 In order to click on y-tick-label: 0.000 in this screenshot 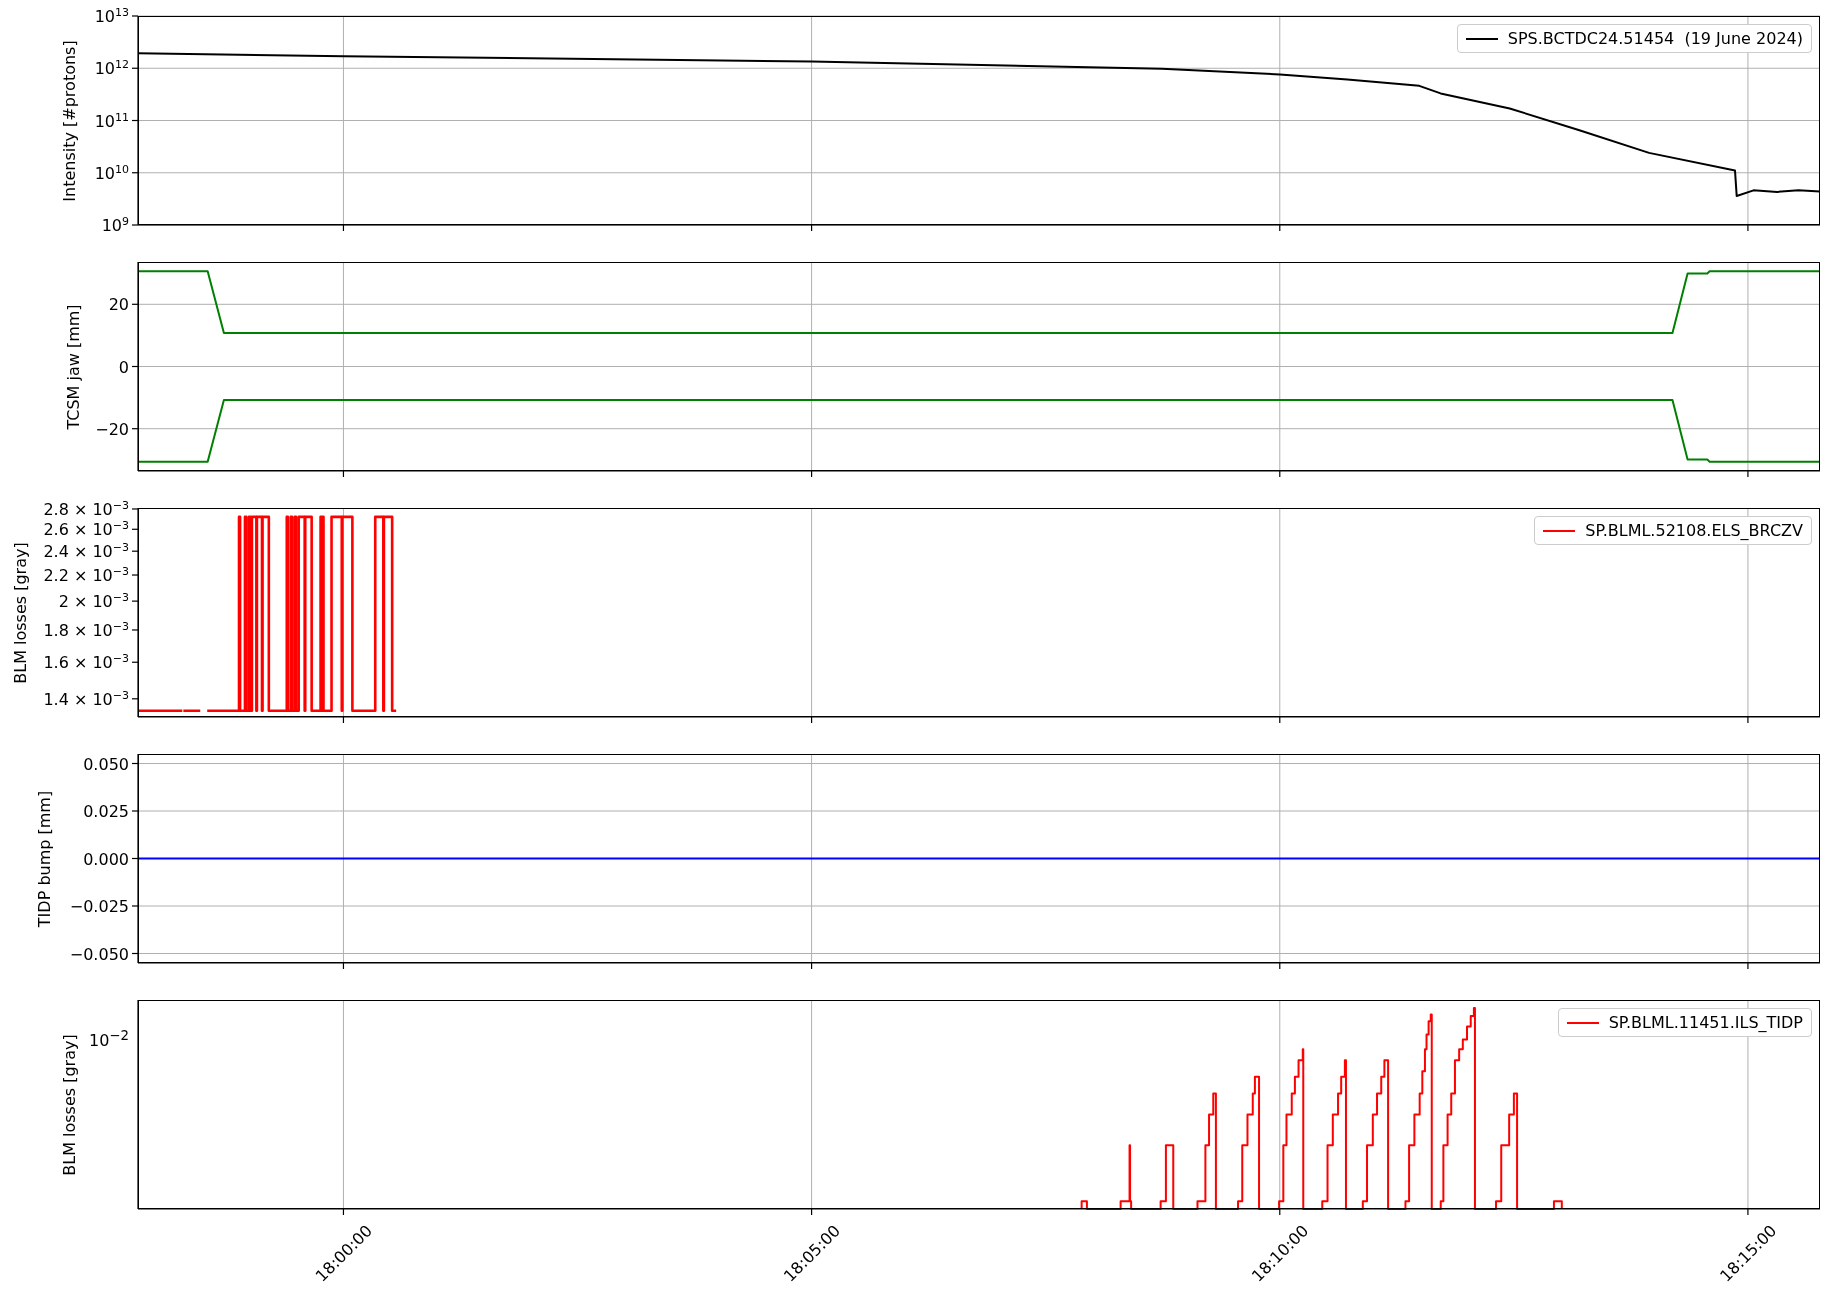, I will do `click(106, 859)`.